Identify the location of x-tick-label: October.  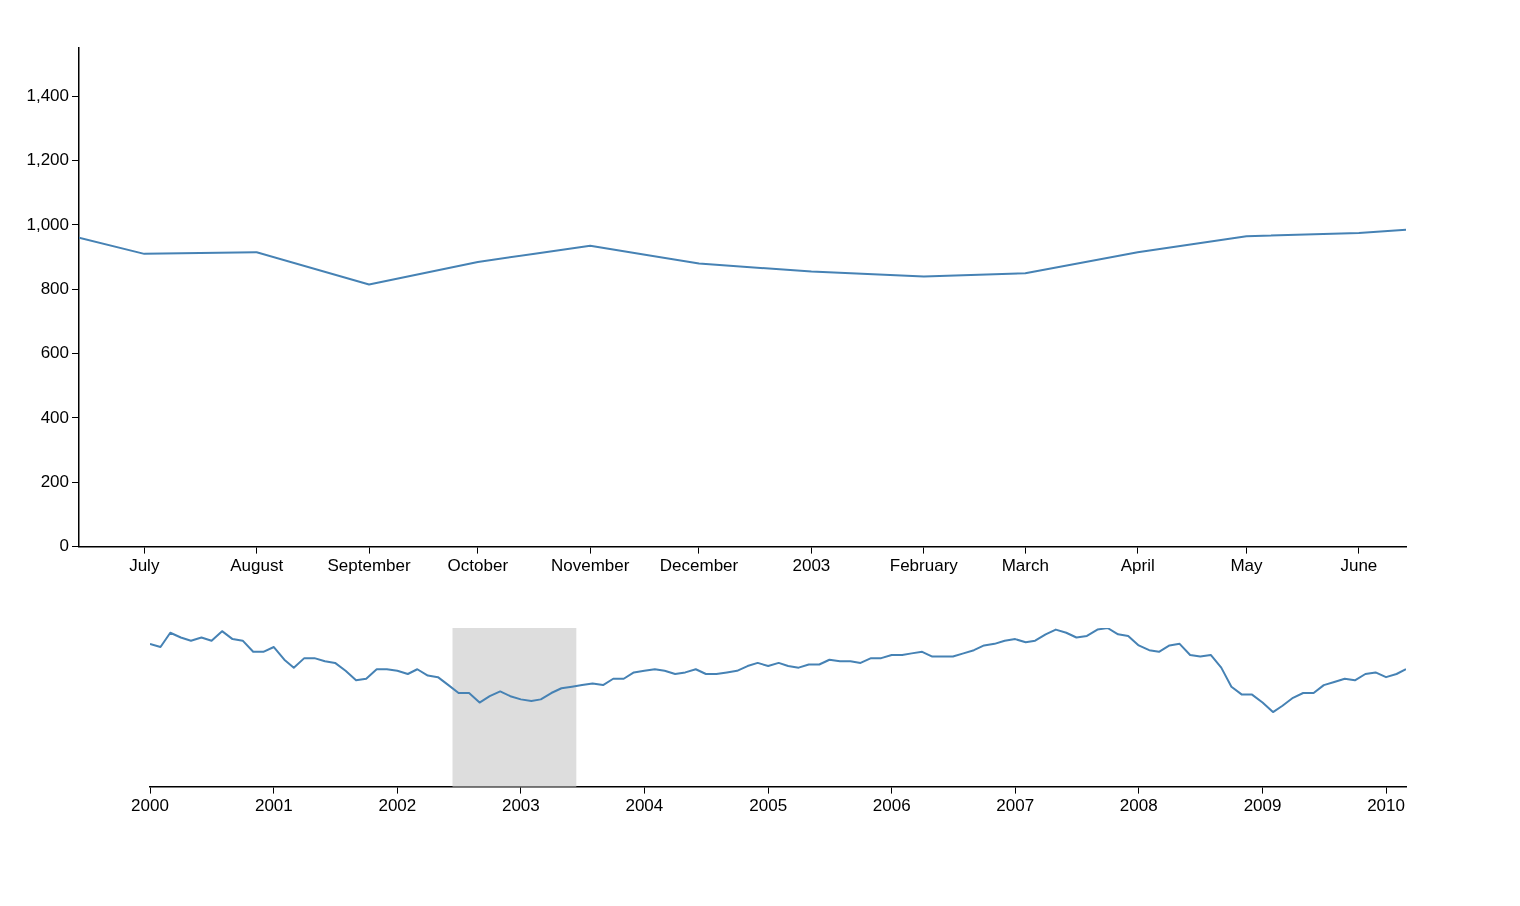
(478, 566).